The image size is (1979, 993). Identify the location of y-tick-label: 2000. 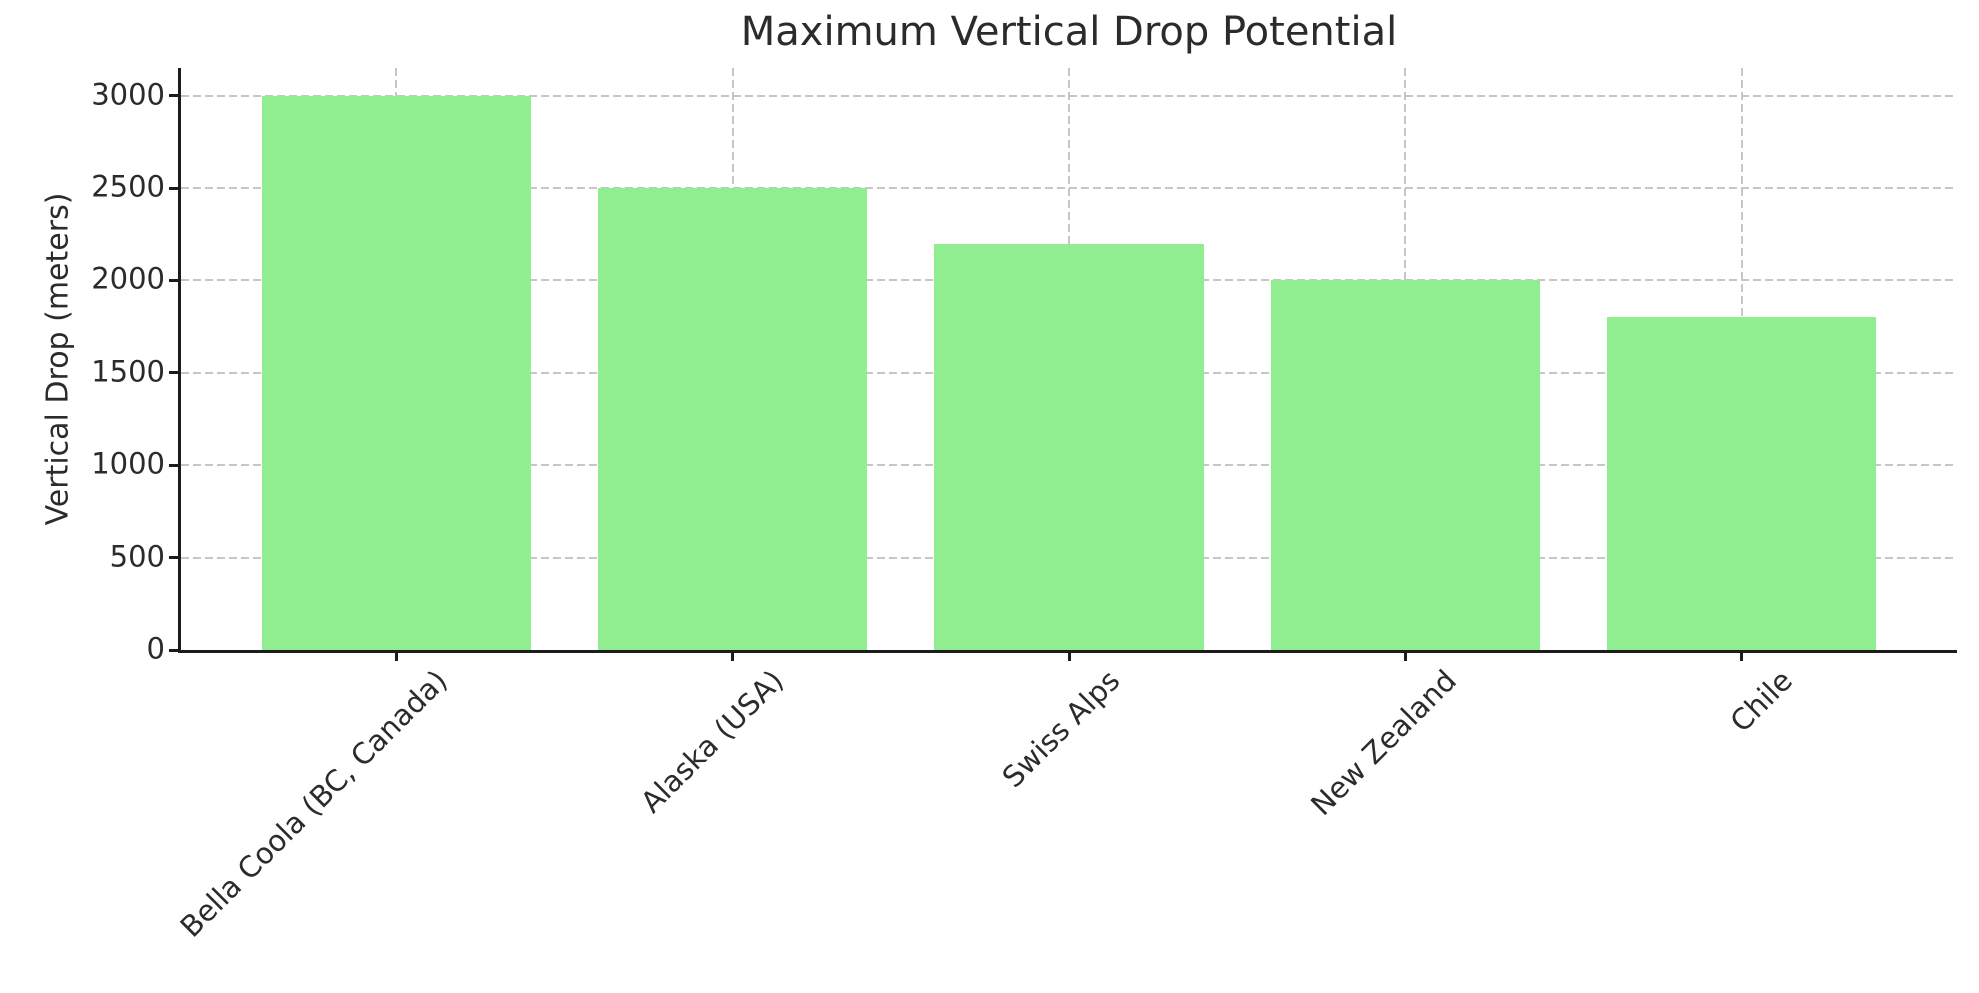
(128, 279).